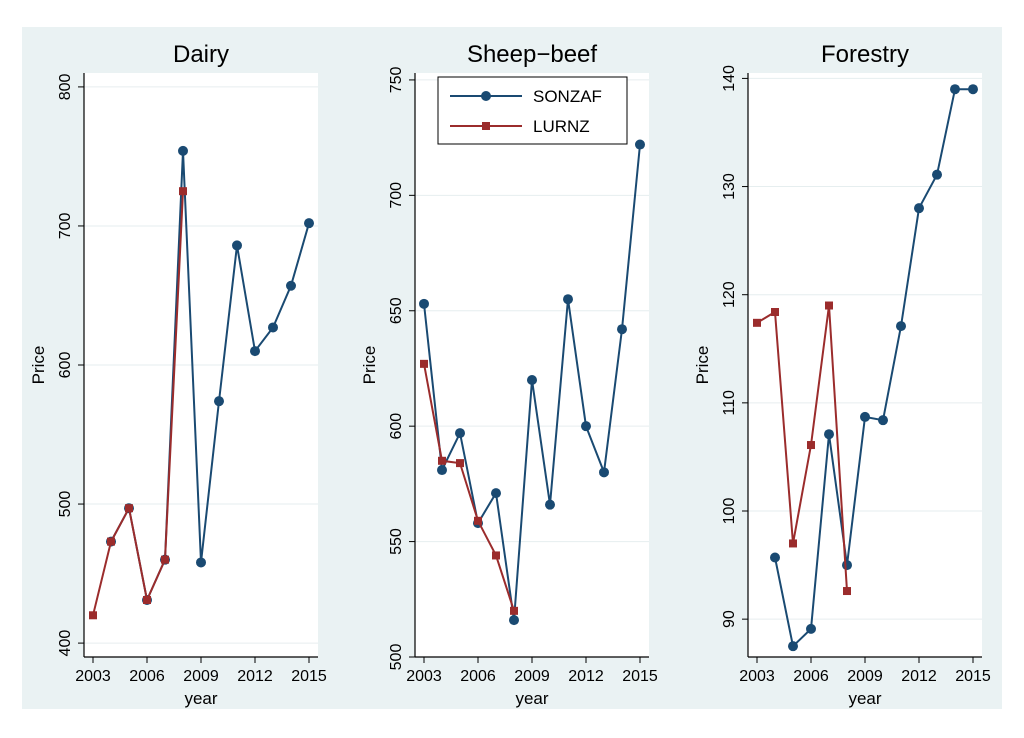 Image resolution: width=1024 pixels, height=738 pixels. Describe the element at coordinates (255, 676) in the screenshot. I see `dairy-xtick-label: 2012` at that location.